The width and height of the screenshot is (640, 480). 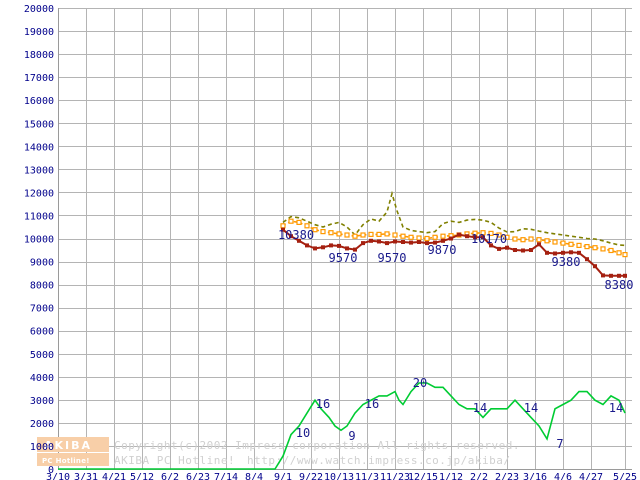 What do you see at coordinates (39, 216) in the screenshot?
I see `y-axis-tick-label: 11000` at bounding box center [39, 216].